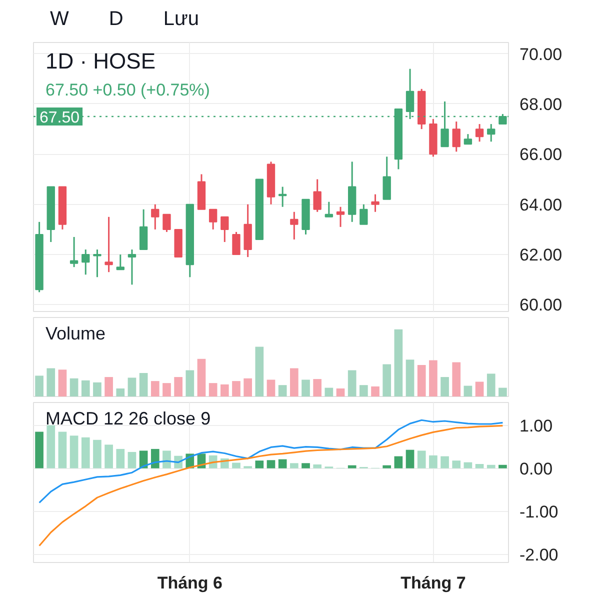  What do you see at coordinates (101, 61) in the screenshot?
I see `chart-title: 1D · HOSE` at bounding box center [101, 61].